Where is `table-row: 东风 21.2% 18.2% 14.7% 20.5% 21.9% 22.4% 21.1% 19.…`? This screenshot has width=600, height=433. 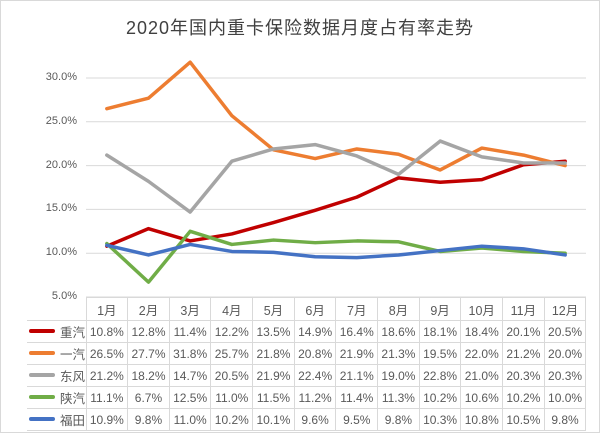
table-row: 东风 21.2% 18.2% 14.7% 20.5% 21.9% 22.4% 21.1% 19.… is located at coordinates (307, 375).